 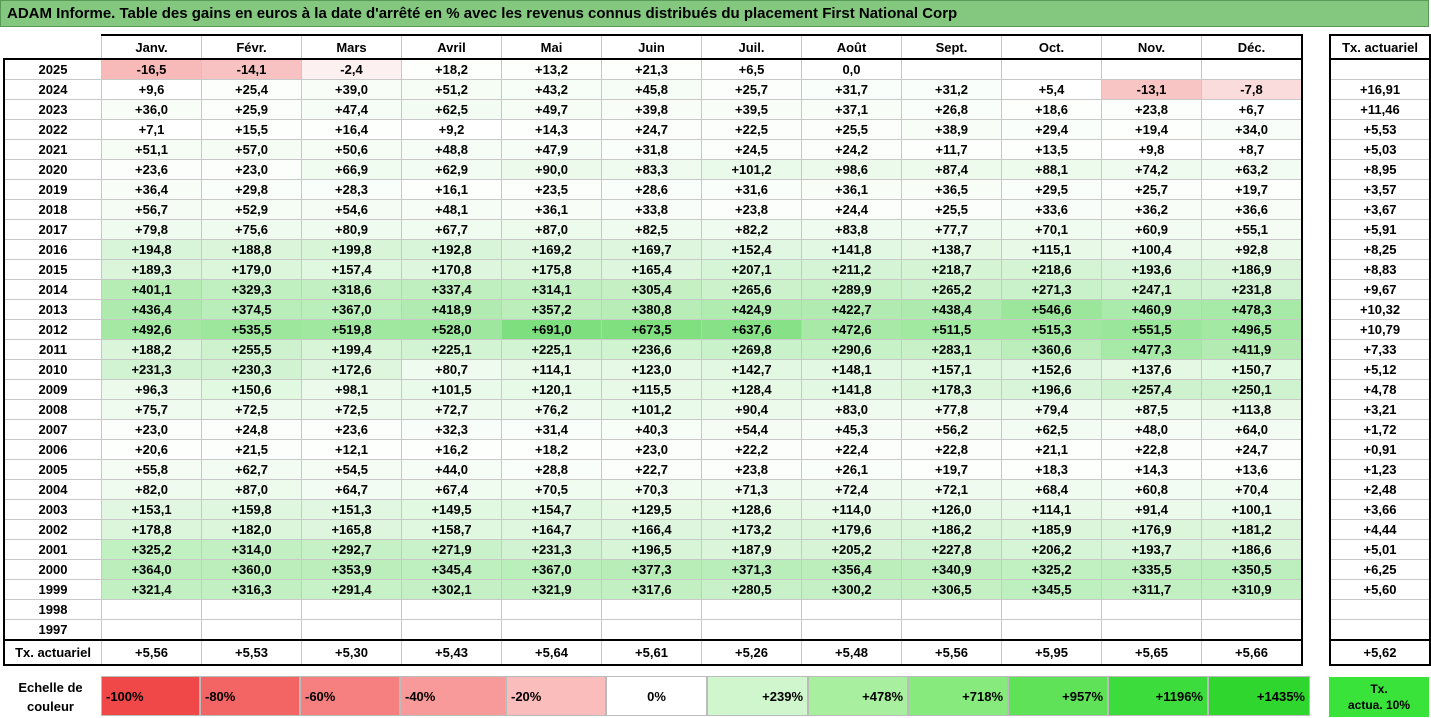 I want to click on footer-value: +5,56, so click(x=951, y=652).